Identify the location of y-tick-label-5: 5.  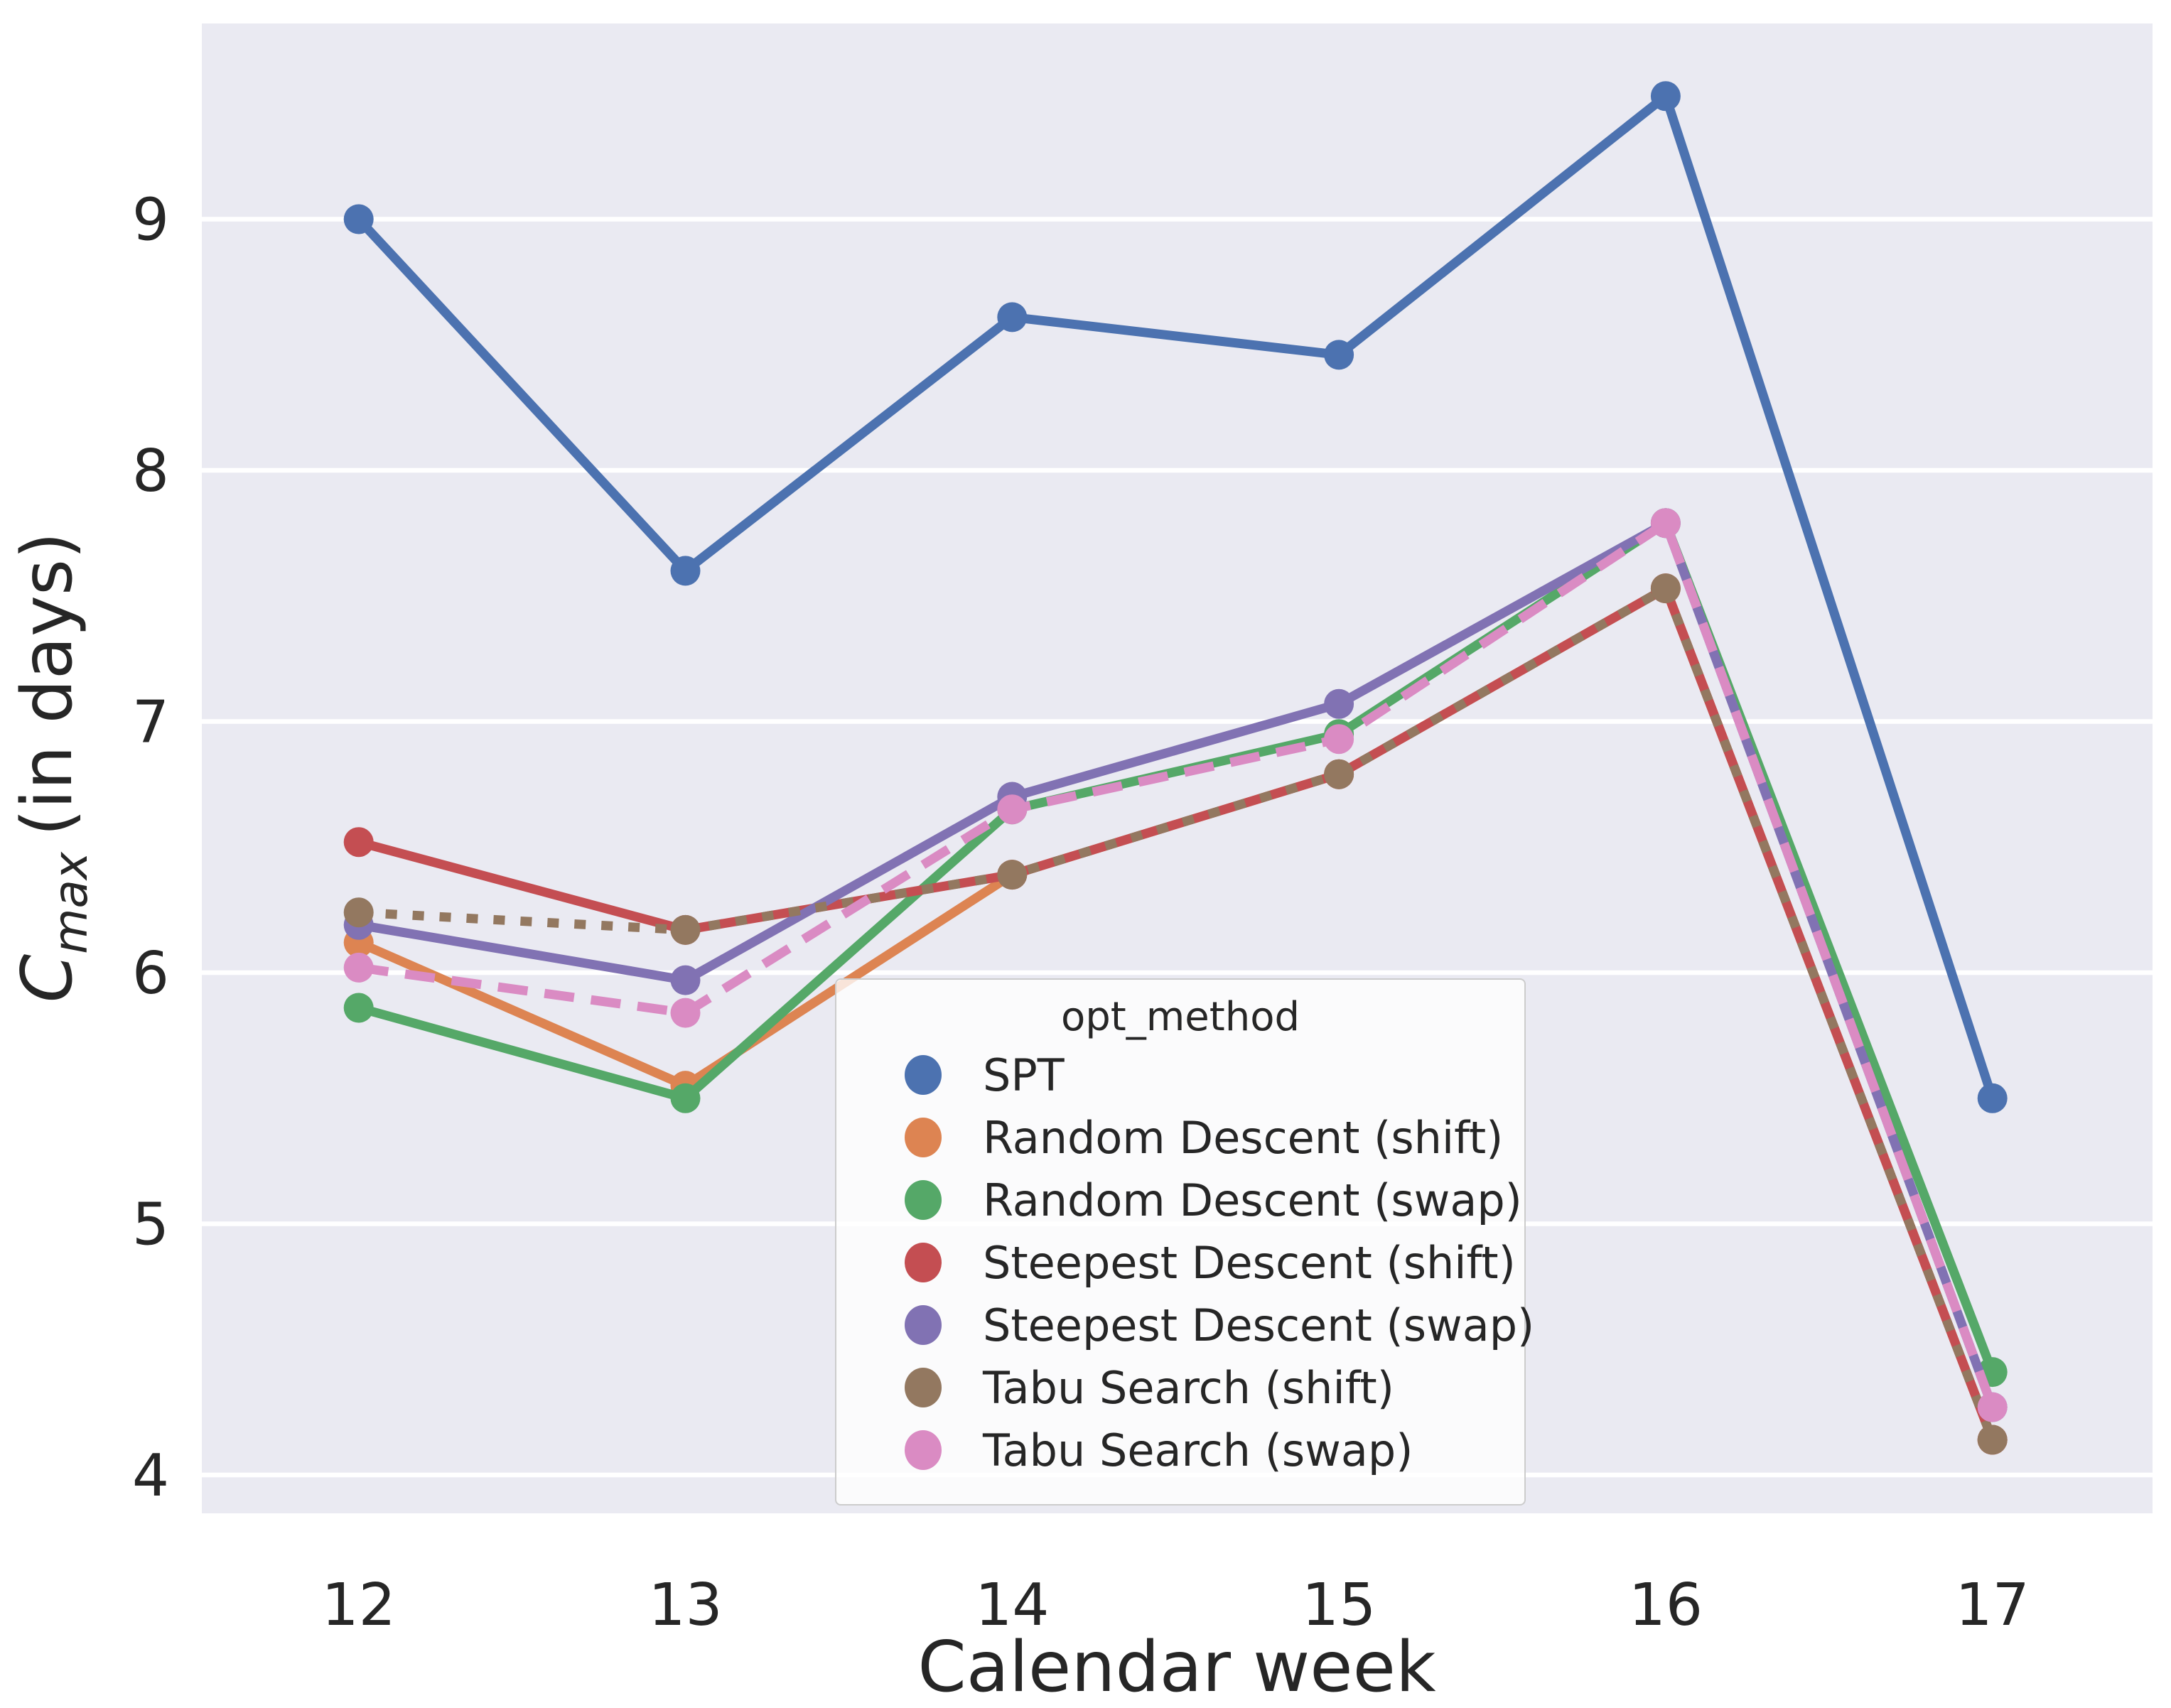
(150, 1225).